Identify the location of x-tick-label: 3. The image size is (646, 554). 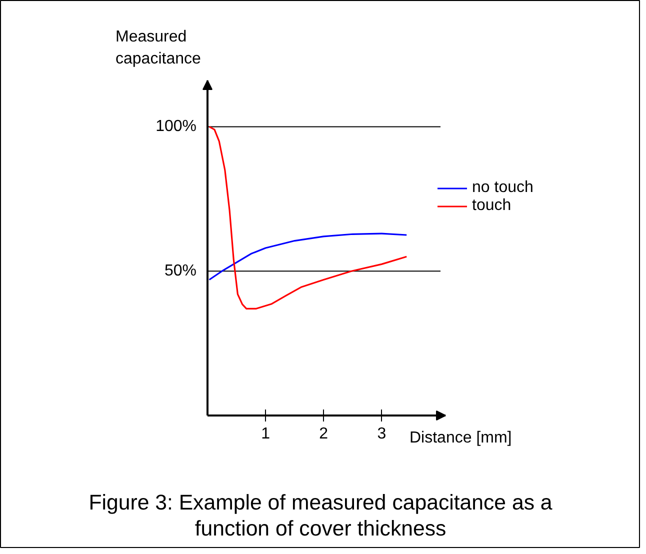
(381, 434).